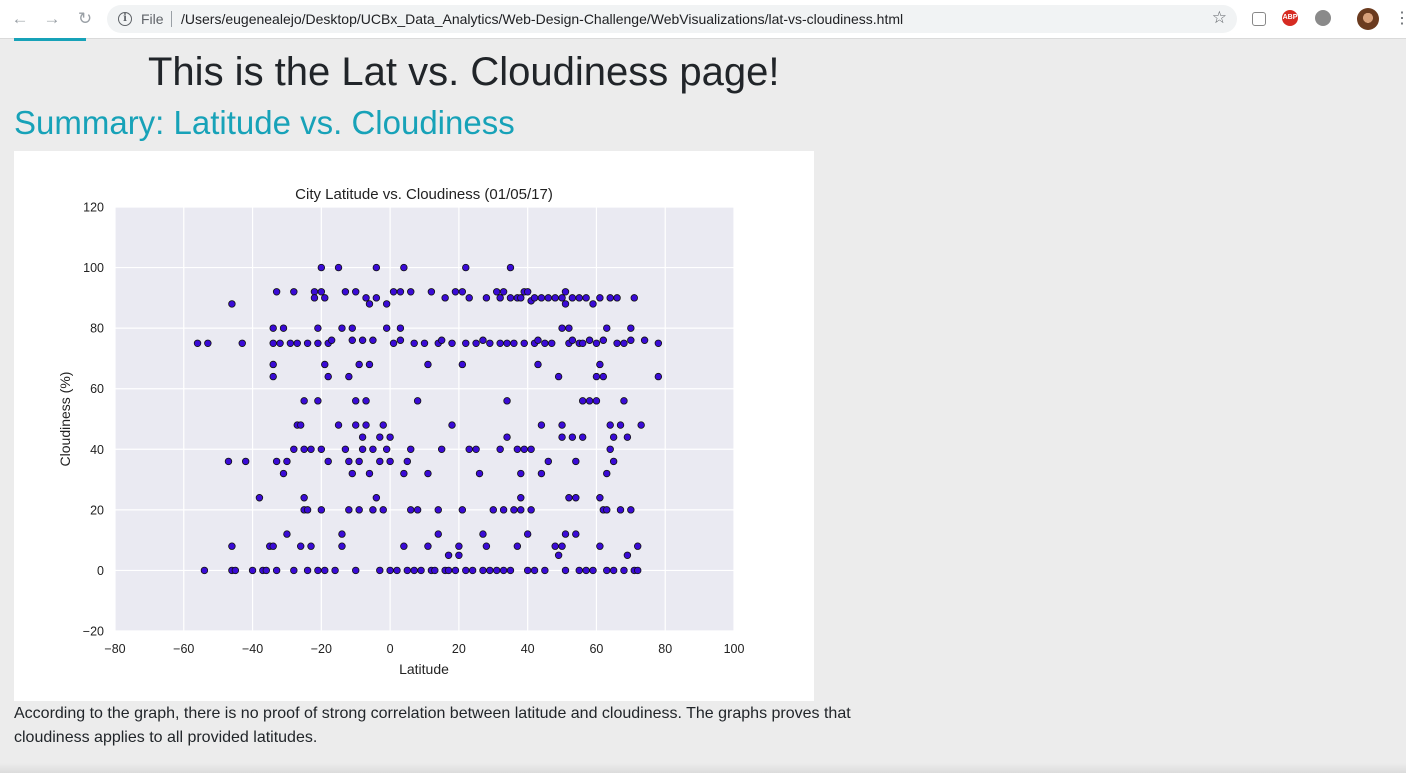  What do you see at coordinates (1290, 18) in the screenshot?
I see `abp-icon: ABP` at bounding box center [1290, 18].